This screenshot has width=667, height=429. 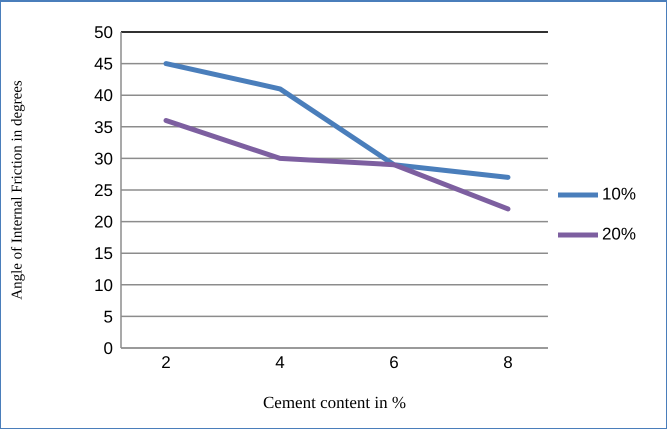 What do you see at coordinates (103, 285) in the screenshot?
I see `y-tick-label: 10` at bounding box center [103, 285].